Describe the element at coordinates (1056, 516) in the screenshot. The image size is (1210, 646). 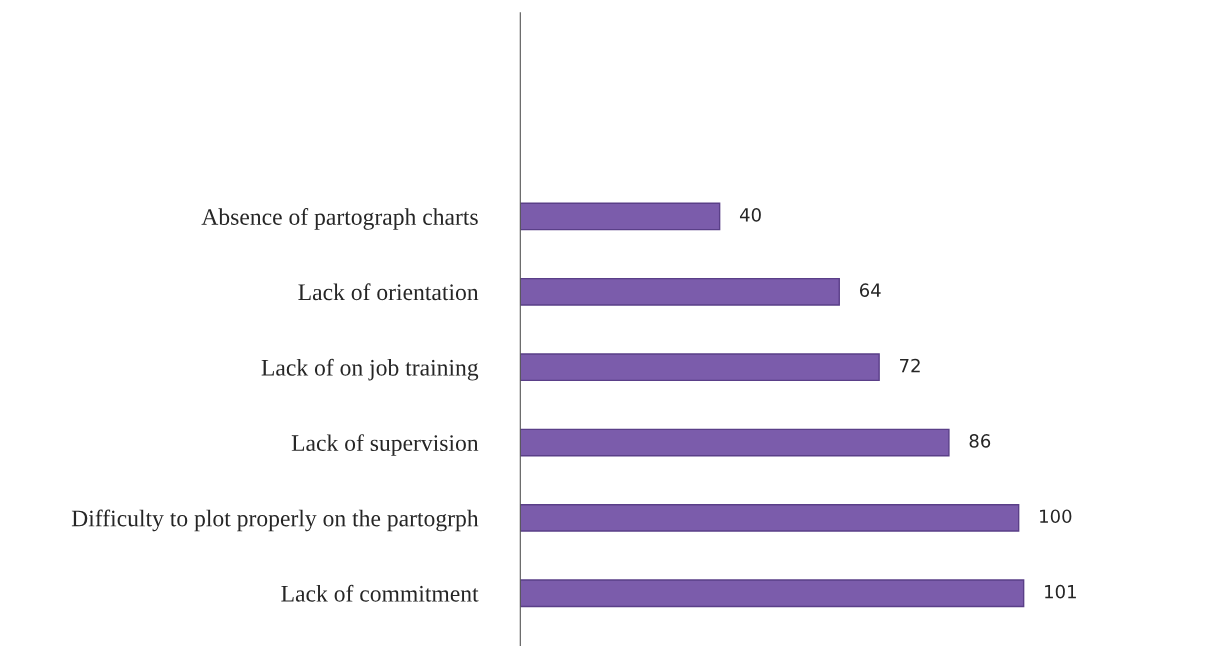
I see `data-label: 100` at that location.